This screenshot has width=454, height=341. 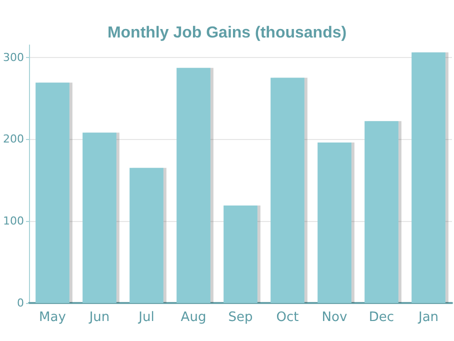 What do you see at coordinates (52, 317) in the screenshot?
I see `x-tick-label: May` at bounding box center [52, 317].